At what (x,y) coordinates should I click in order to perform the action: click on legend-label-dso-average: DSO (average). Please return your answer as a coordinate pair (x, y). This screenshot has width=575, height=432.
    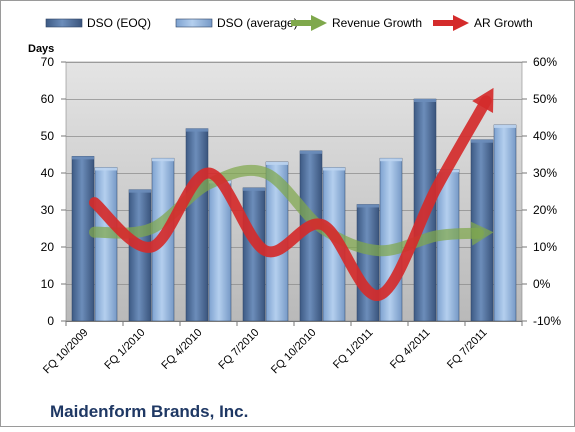
    Looking at the image, I should click on (257, 23).